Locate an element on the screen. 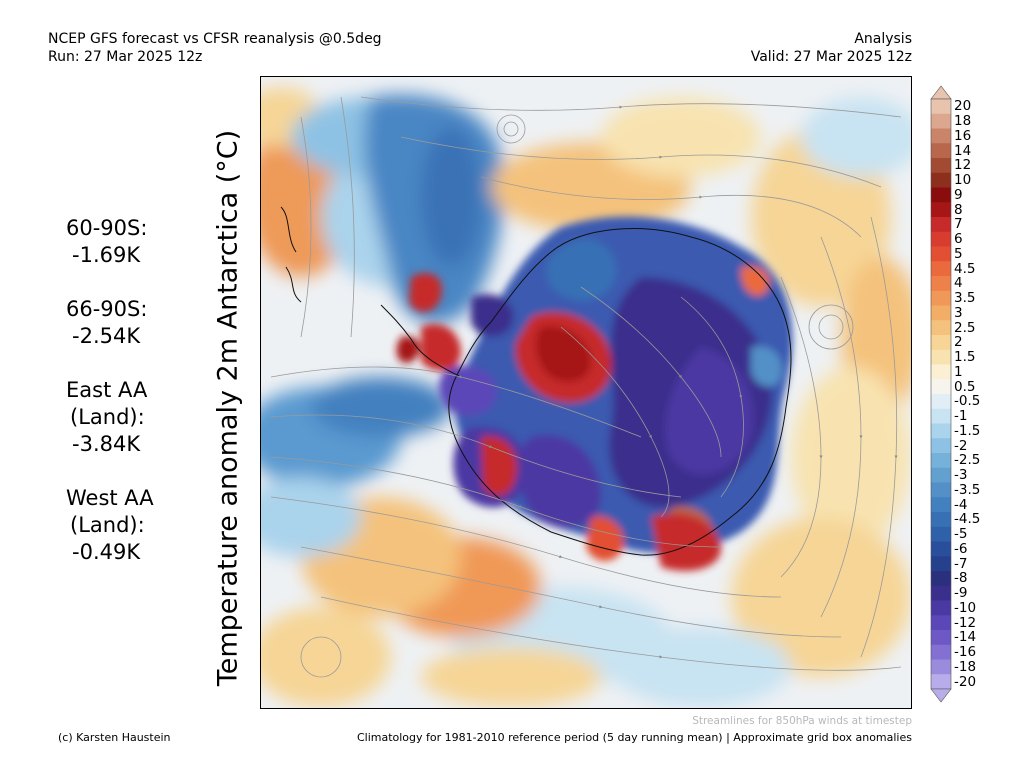  colorbar-label: -4.5 is located at coordinates (967, 519).